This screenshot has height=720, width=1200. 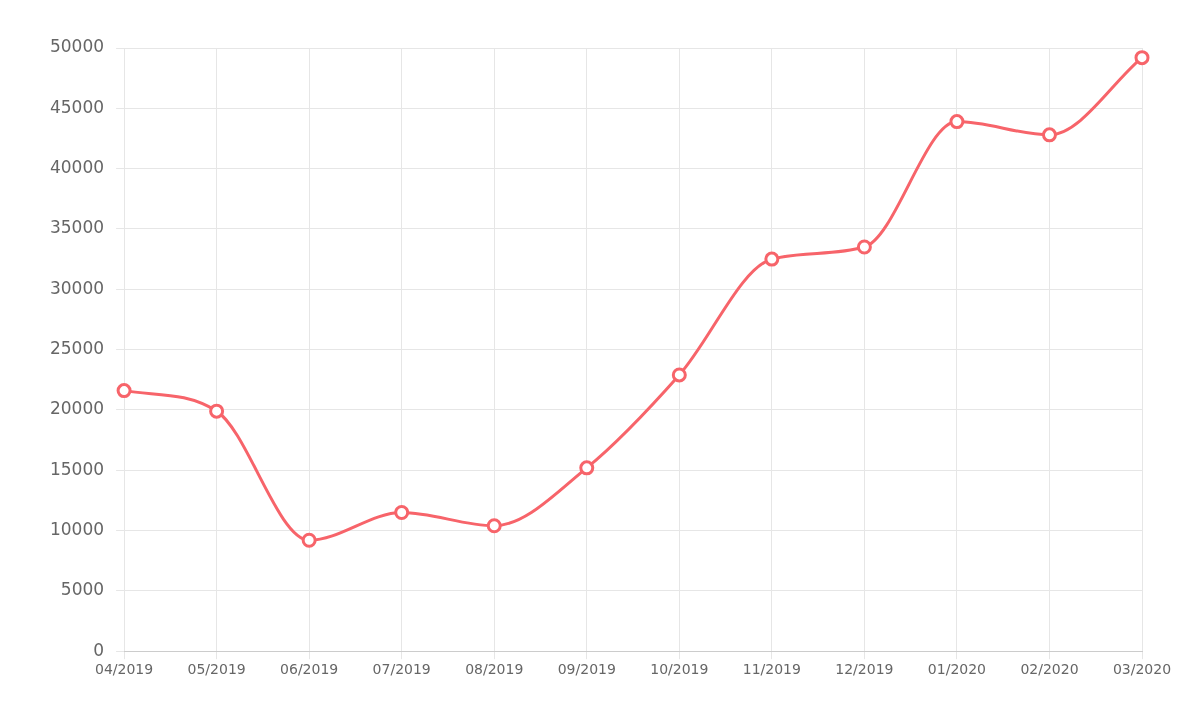 What do you see at coordinates (586, 669) in the screenshot?
I see `x-tick-label: 09/2019` at bounding box center [586, 669].